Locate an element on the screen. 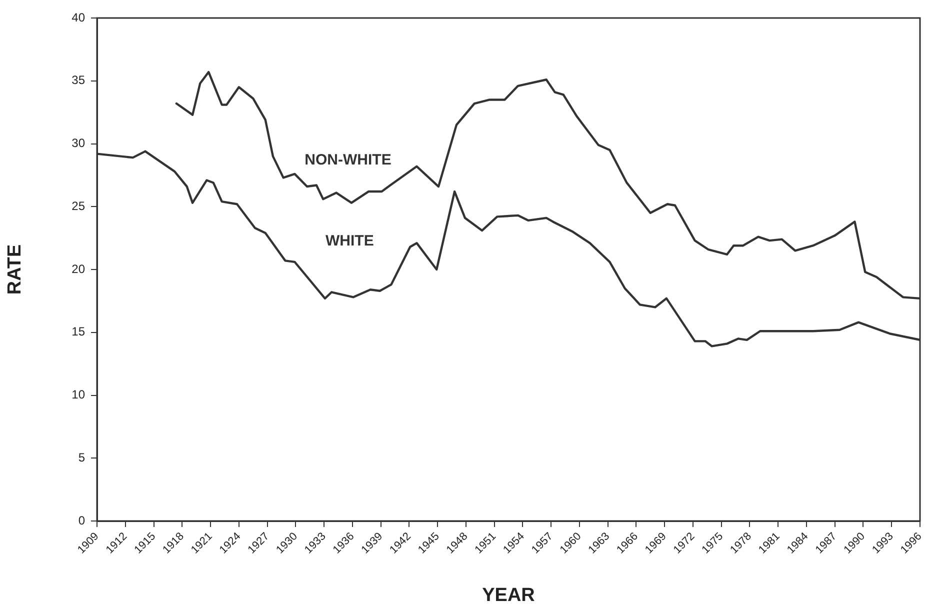  y-tick-label: 30 is located at coordinates (79, 143).